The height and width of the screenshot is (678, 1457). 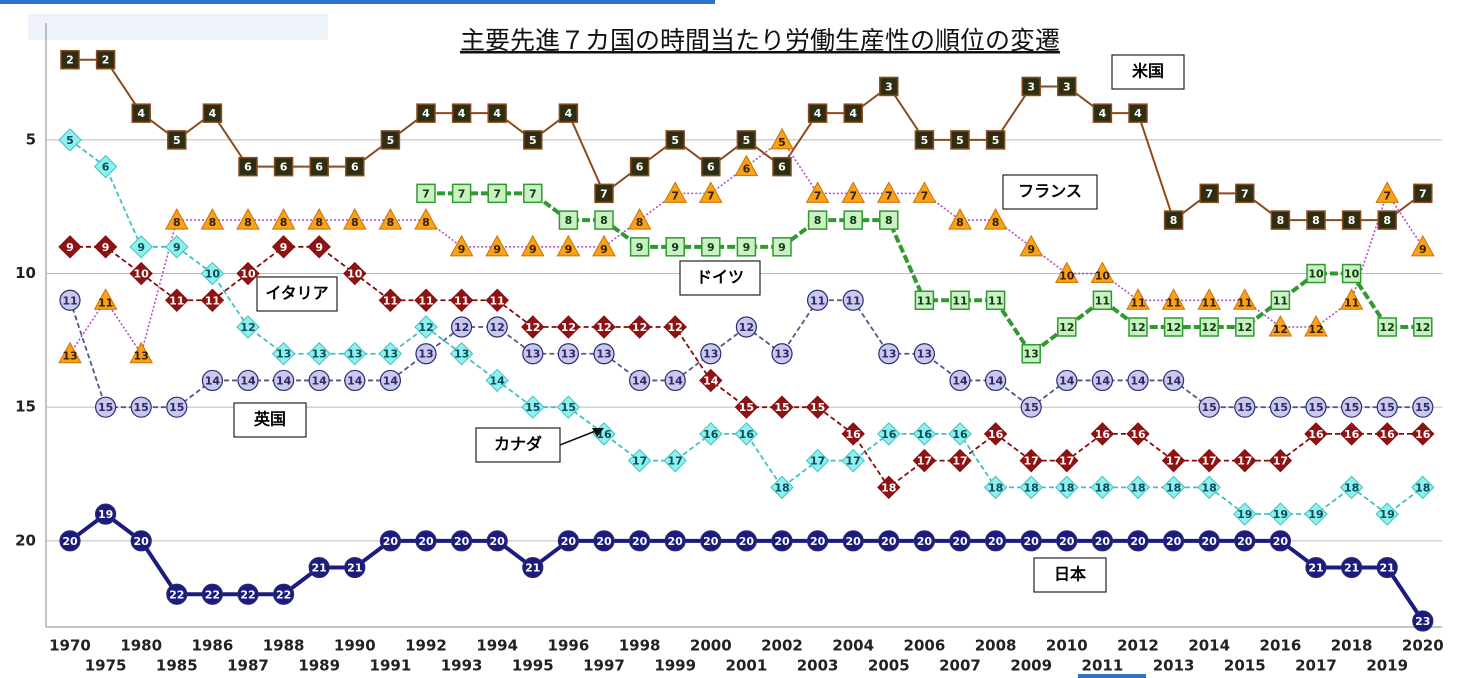 I want to click on data-point: 18, so click(x=995, y=487).